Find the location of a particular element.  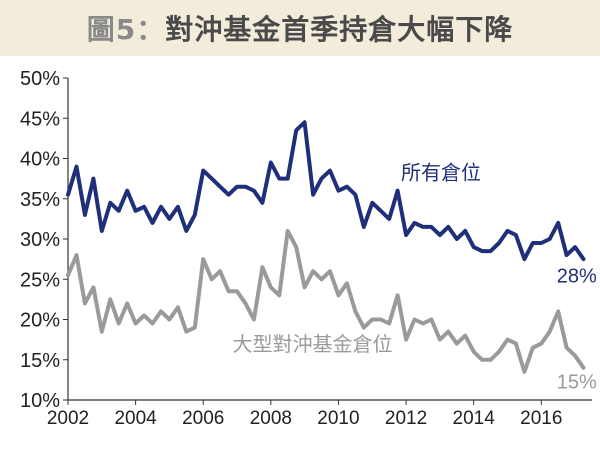

x-tick-label: 2010 is located at coordinates (338, 418).